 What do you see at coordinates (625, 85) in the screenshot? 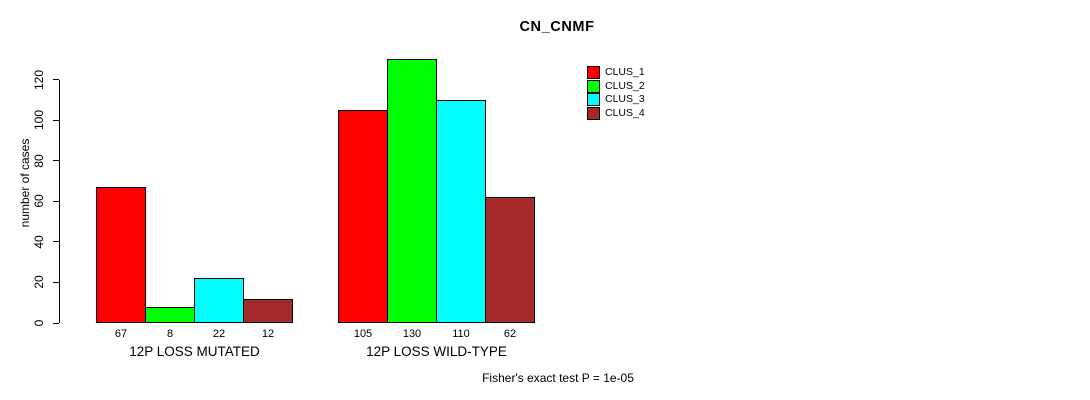
I see `legend-label: CLUS_2` at bounding box center [625, 85].